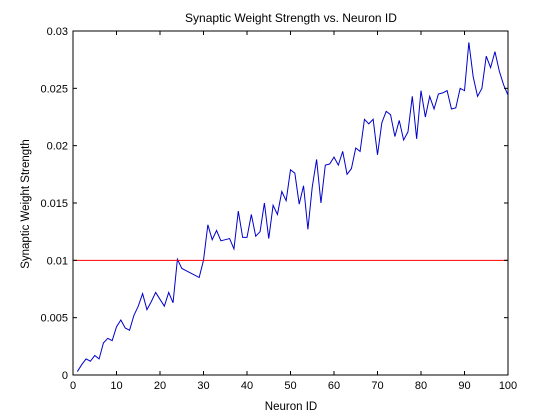 This screenshot has height=420, width=560. Describe the element at coordinates (57, 32) in the screenshot. I see `y-tick-label: 0.03` at that location.